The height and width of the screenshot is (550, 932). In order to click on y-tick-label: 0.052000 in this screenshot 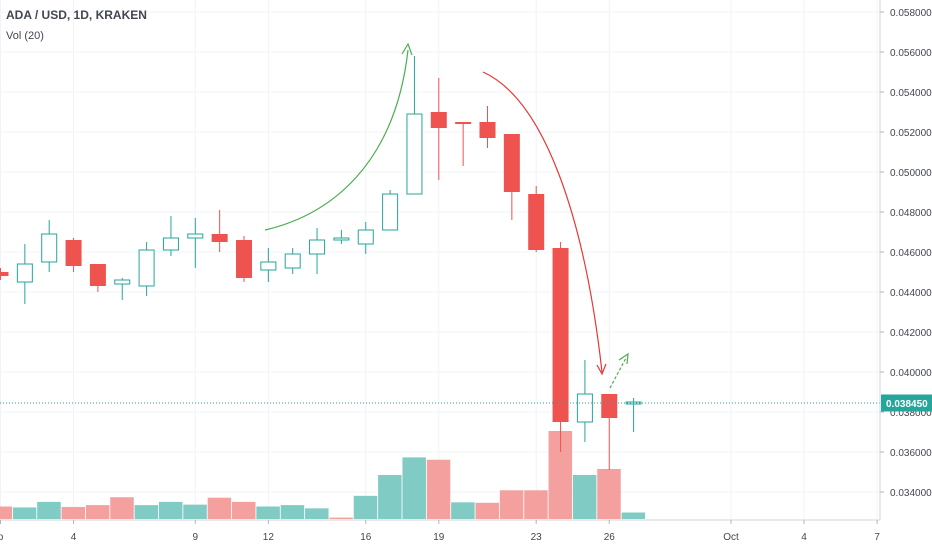, I will do `click(911, 133)`.